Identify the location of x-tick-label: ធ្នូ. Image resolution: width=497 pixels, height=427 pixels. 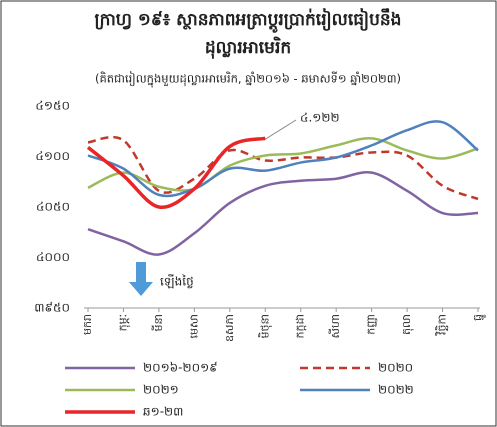
(478, 317).